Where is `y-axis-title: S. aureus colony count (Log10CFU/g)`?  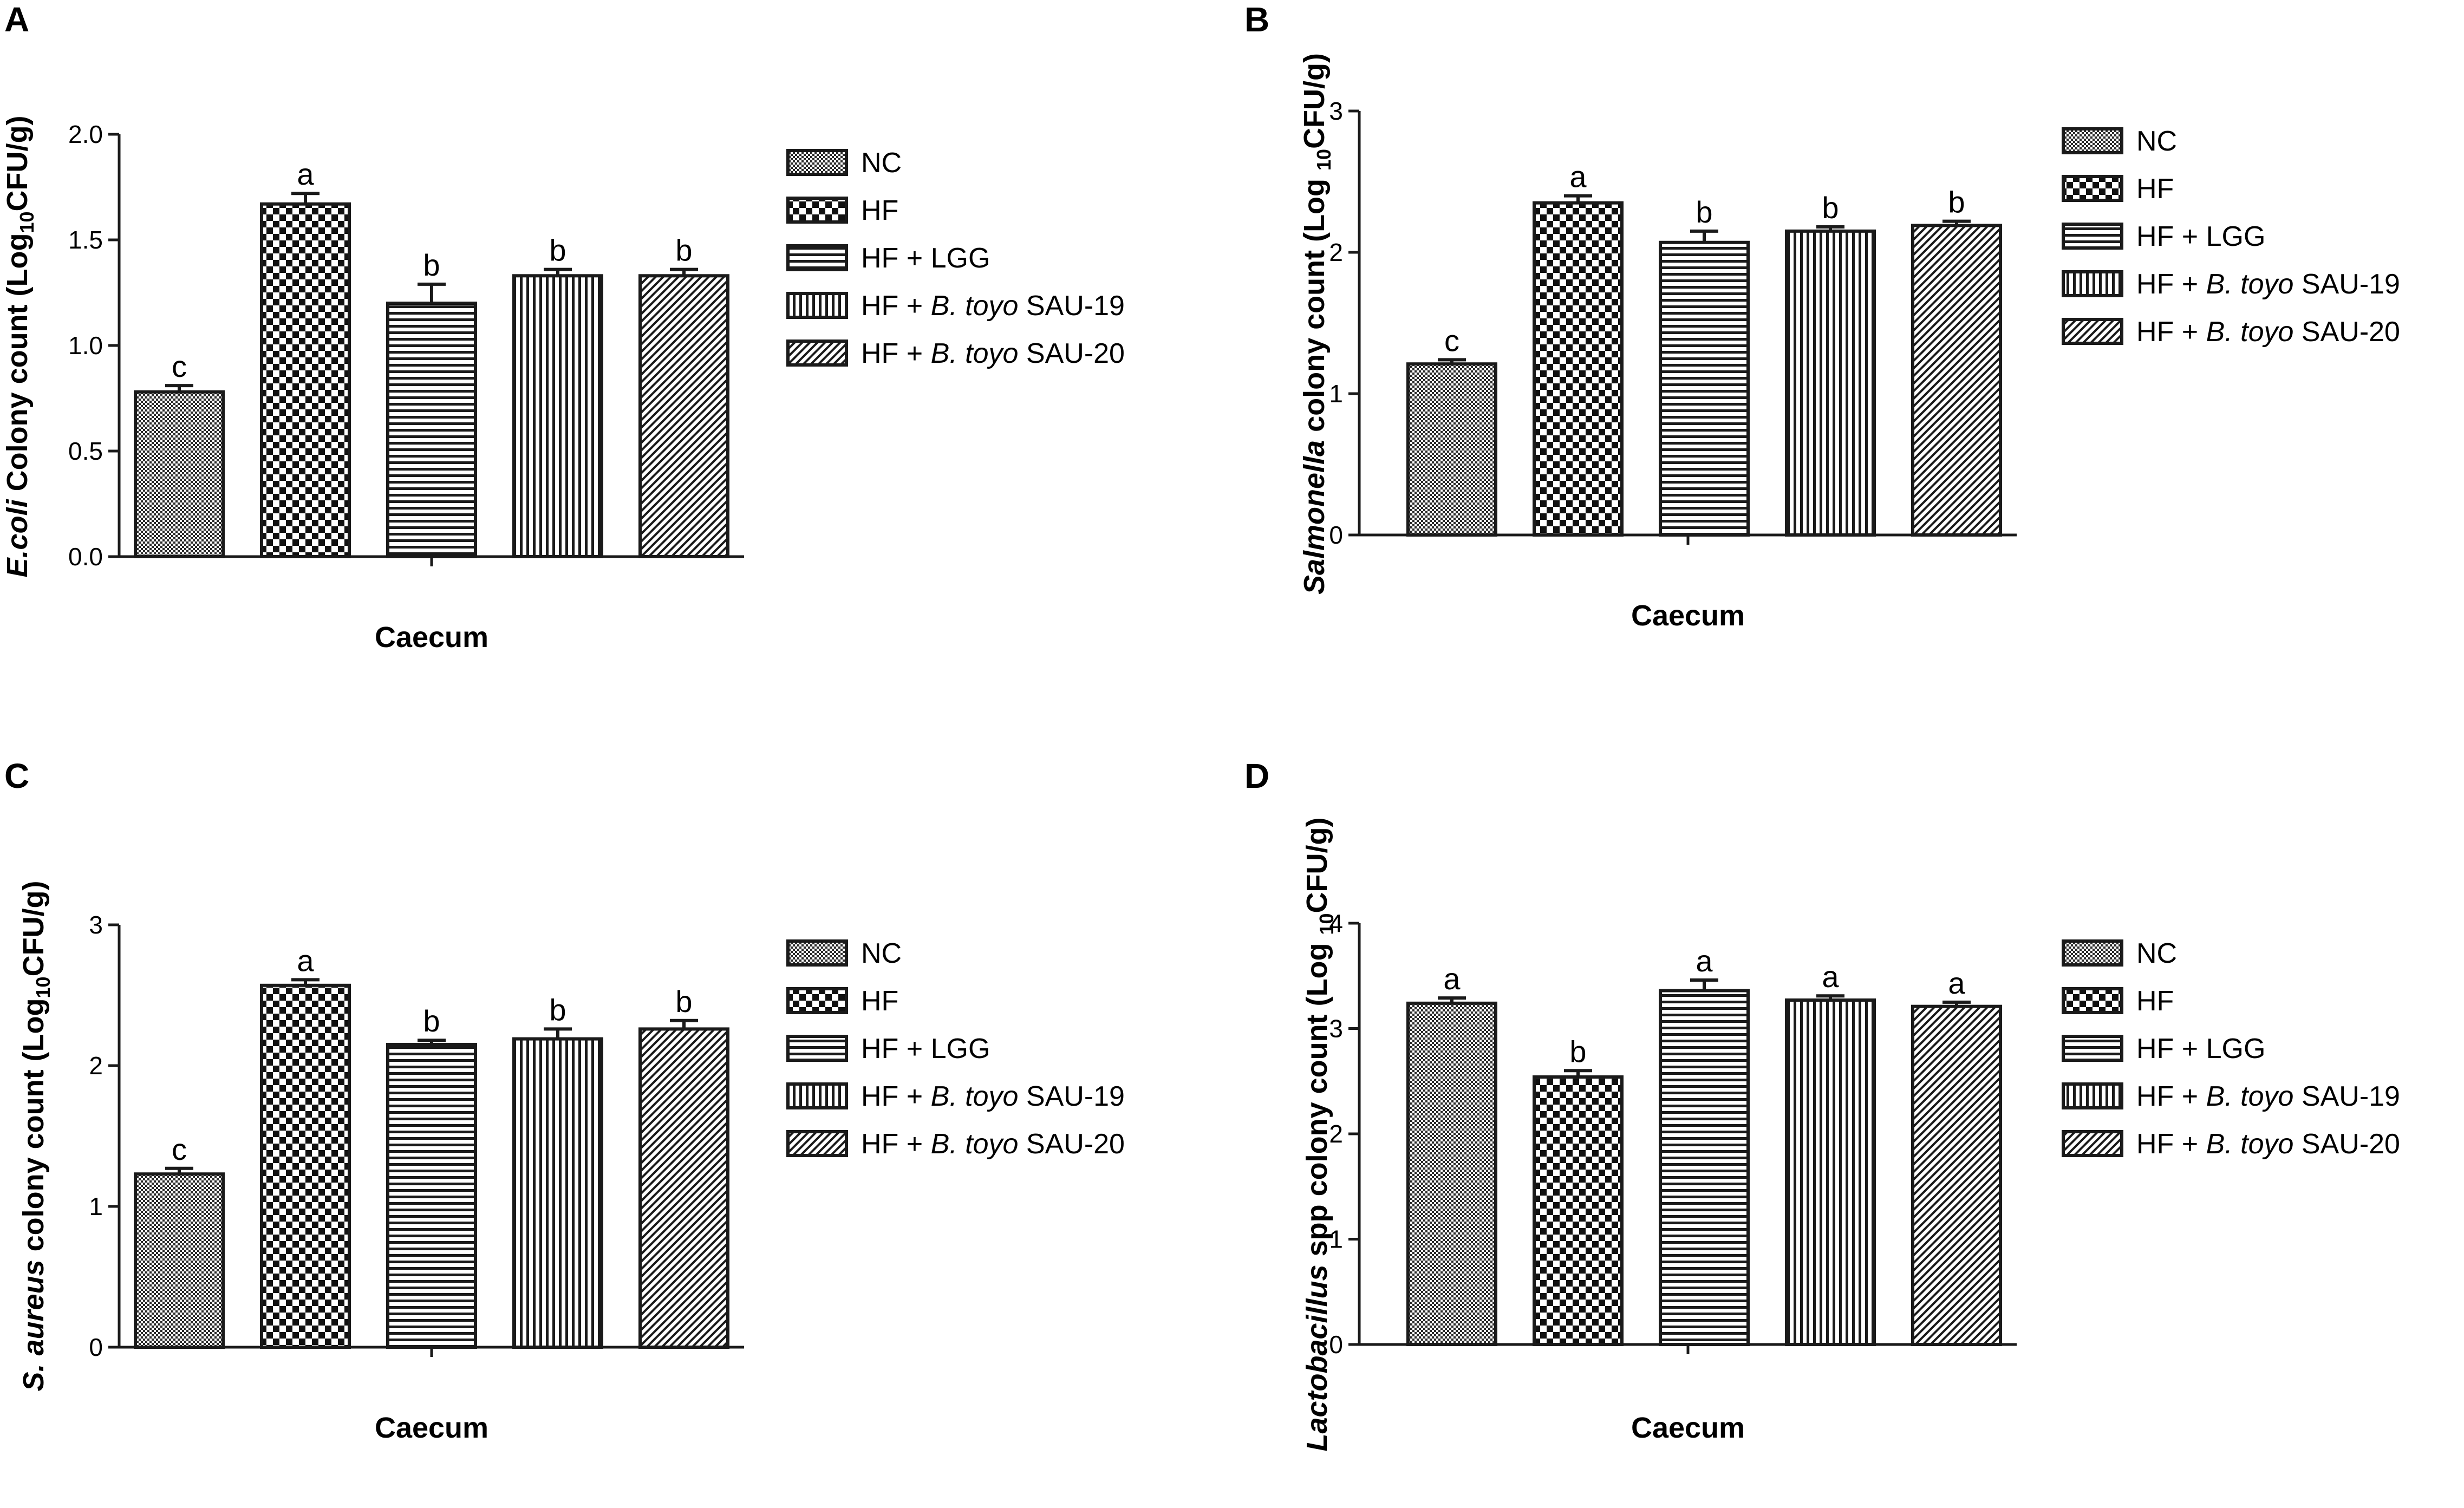
y-axis-title: S. aureus colony count (Log10CFU/g) is located at coordinates (35, 1135).